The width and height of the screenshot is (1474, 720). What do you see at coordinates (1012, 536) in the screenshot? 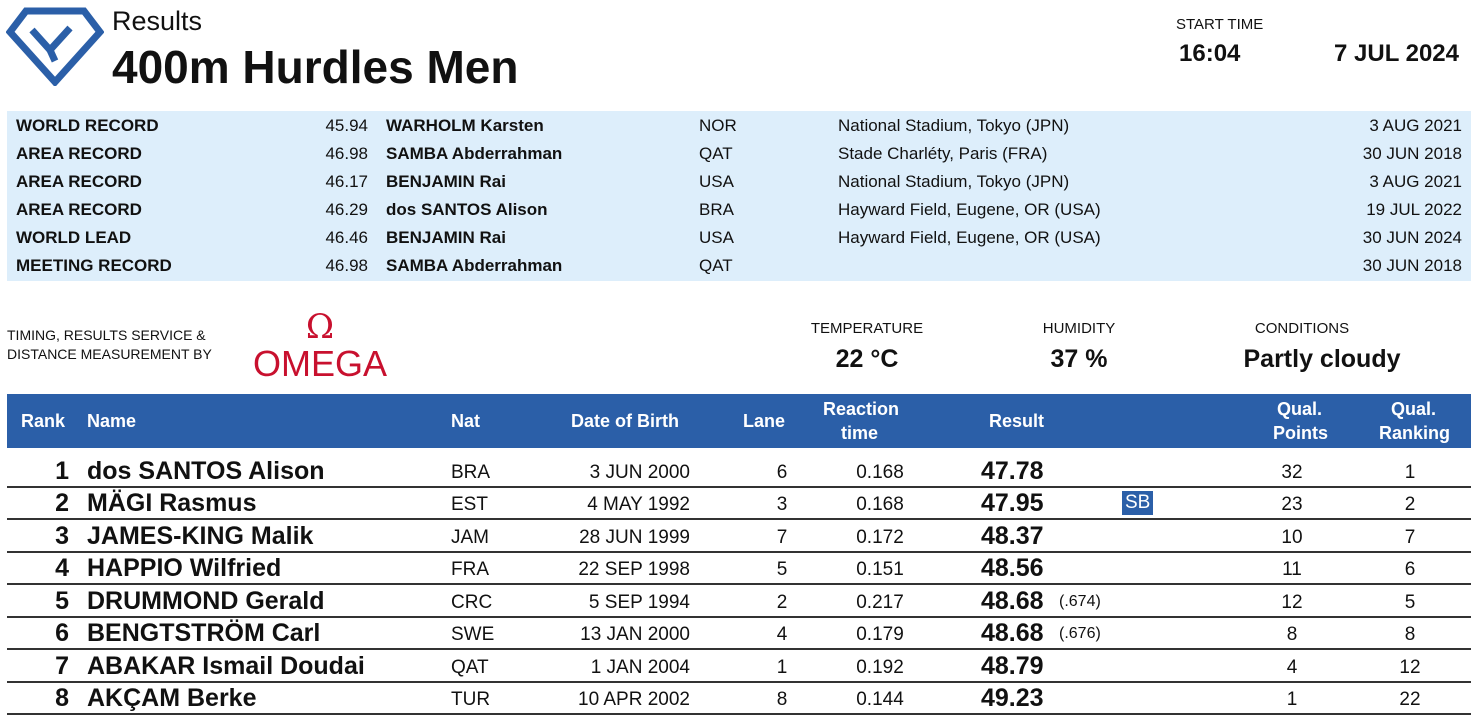
I see `result-time: 48.37` at bounding box center [1012, 536].